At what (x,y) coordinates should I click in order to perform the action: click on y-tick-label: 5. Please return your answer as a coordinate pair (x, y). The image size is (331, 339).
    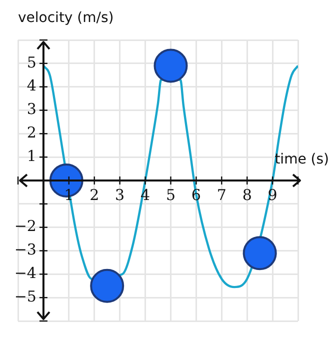
    Looking at the image, I should click on (31, 62).